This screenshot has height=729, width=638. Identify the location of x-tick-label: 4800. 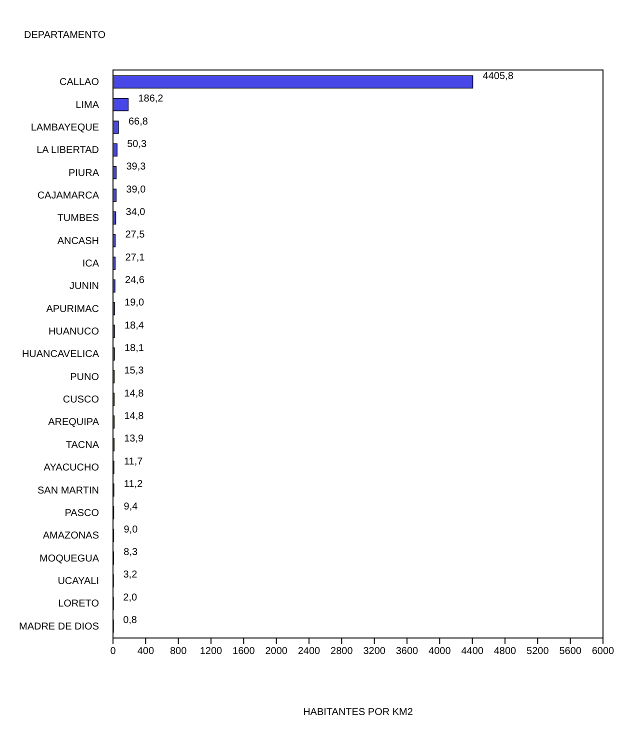
(505, 652).